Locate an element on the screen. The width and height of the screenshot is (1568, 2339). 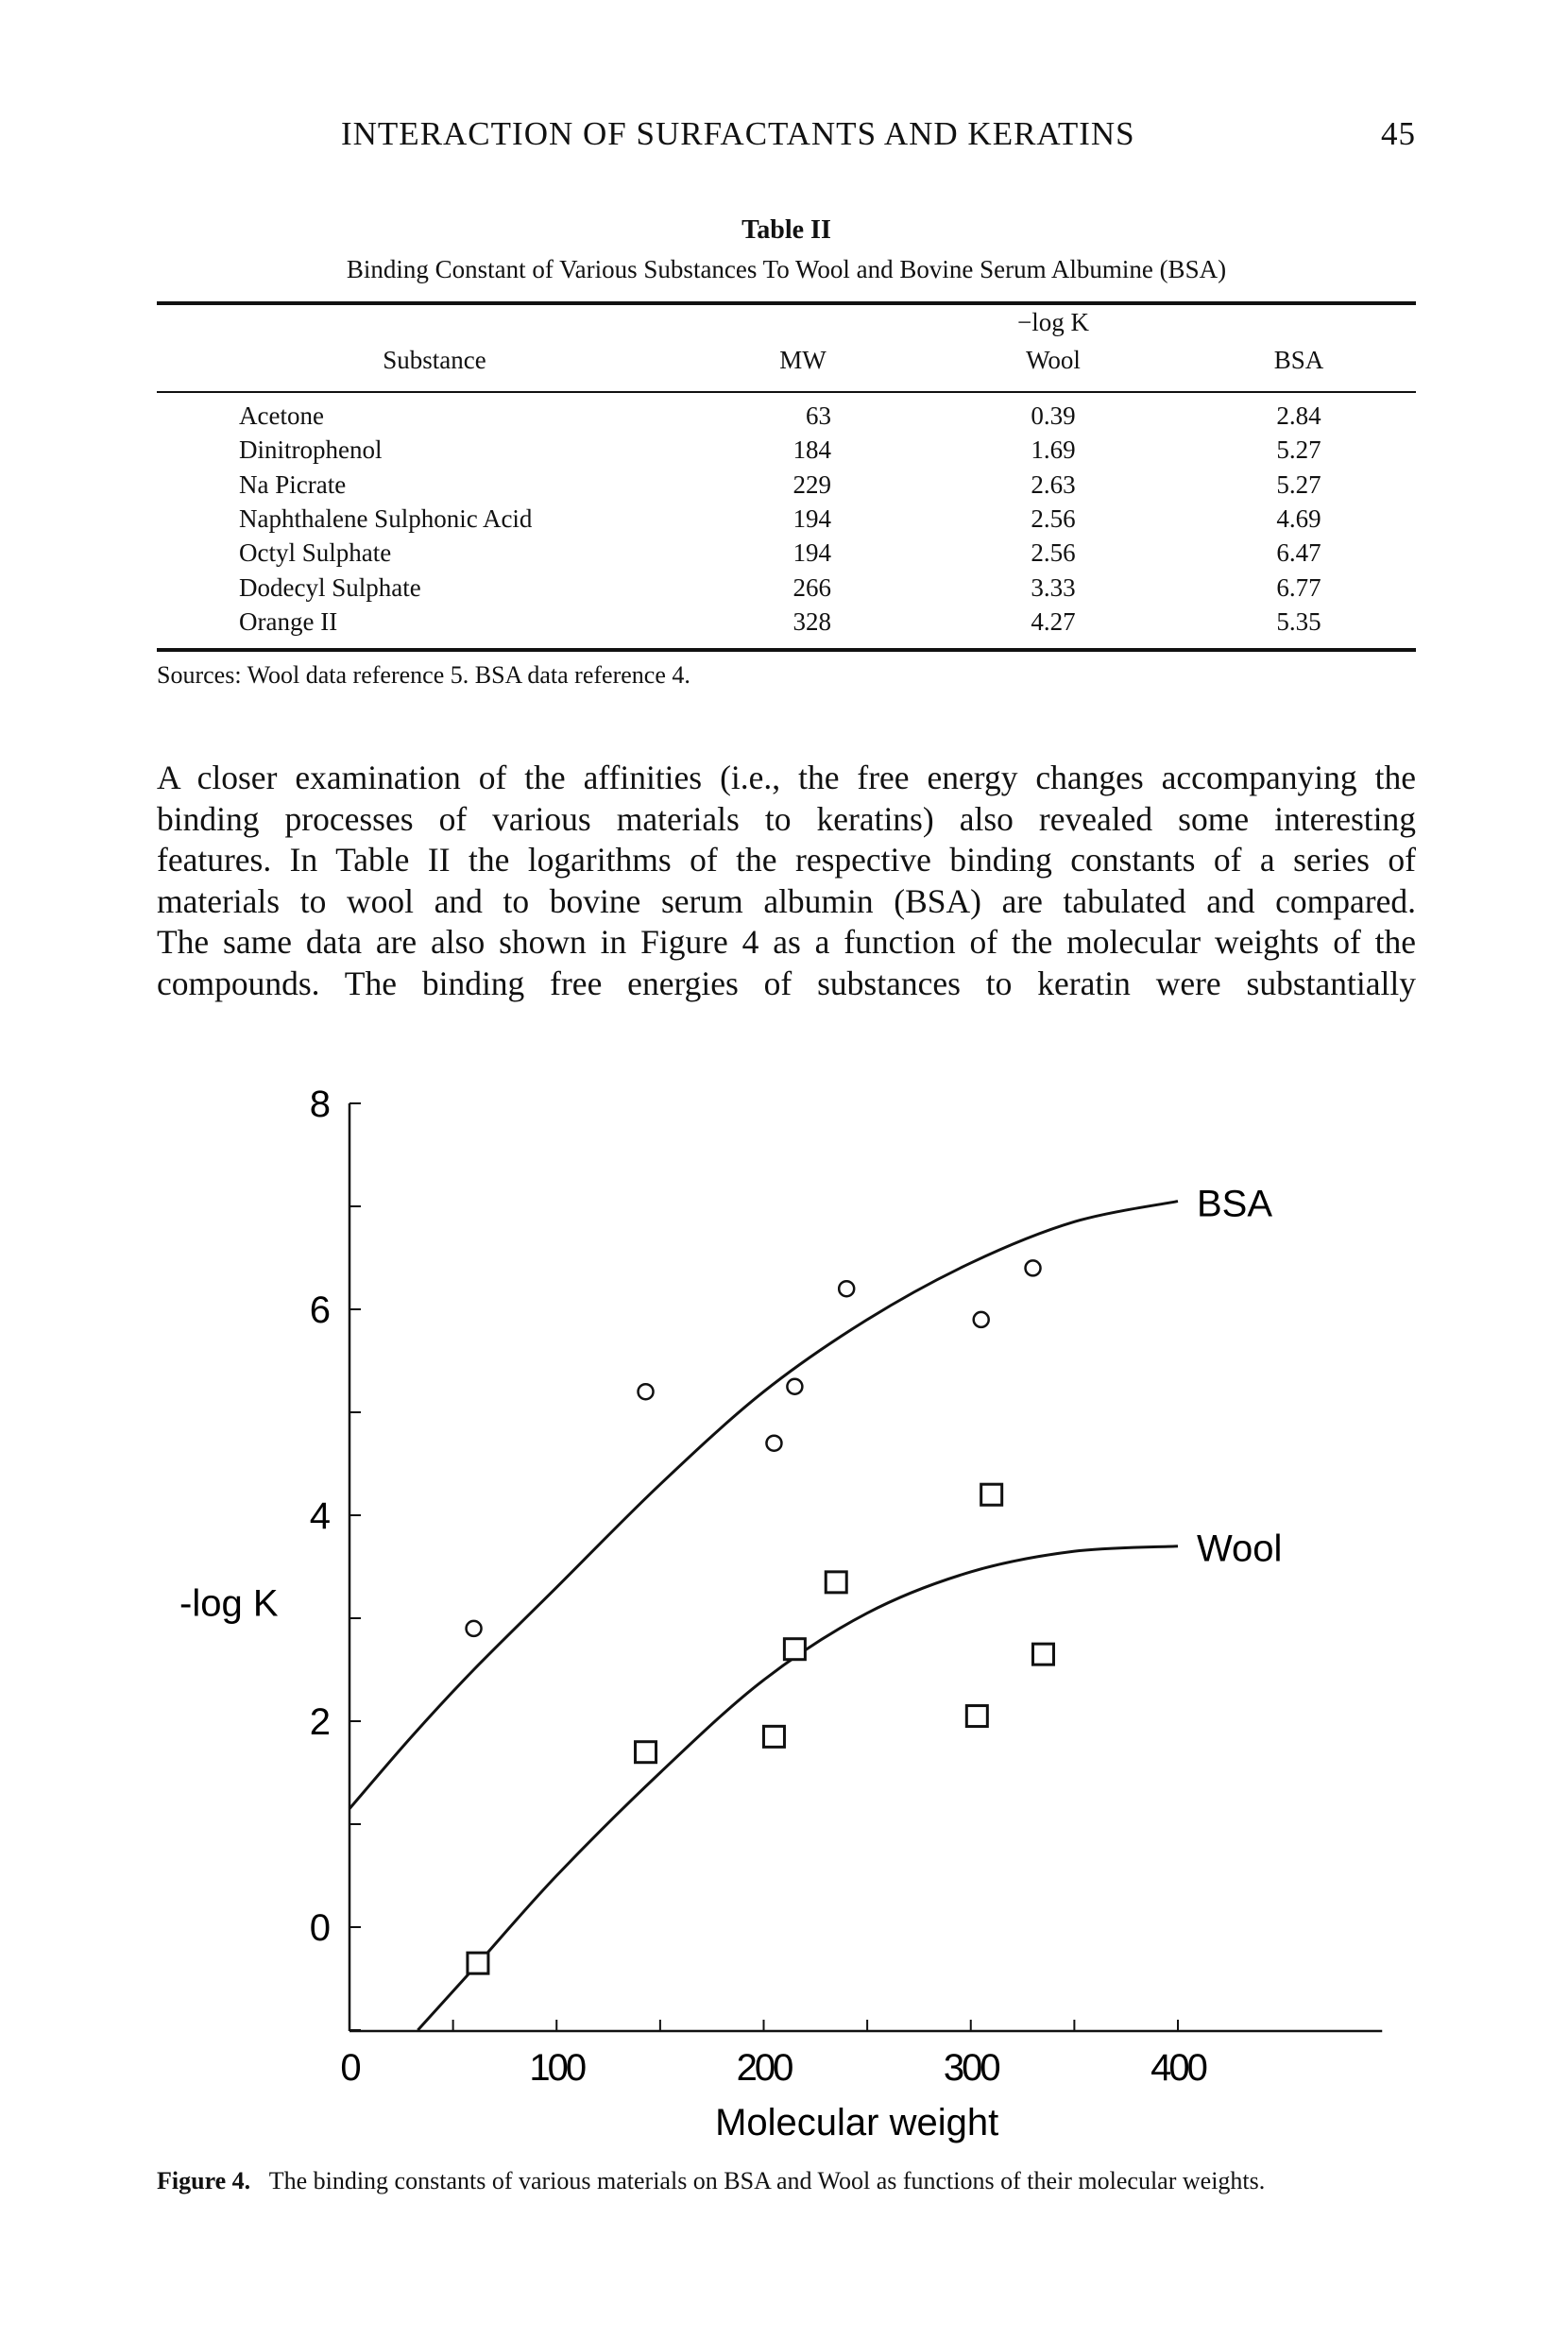
col-header-bsa: BSA is located at coordinates (1298, 360).